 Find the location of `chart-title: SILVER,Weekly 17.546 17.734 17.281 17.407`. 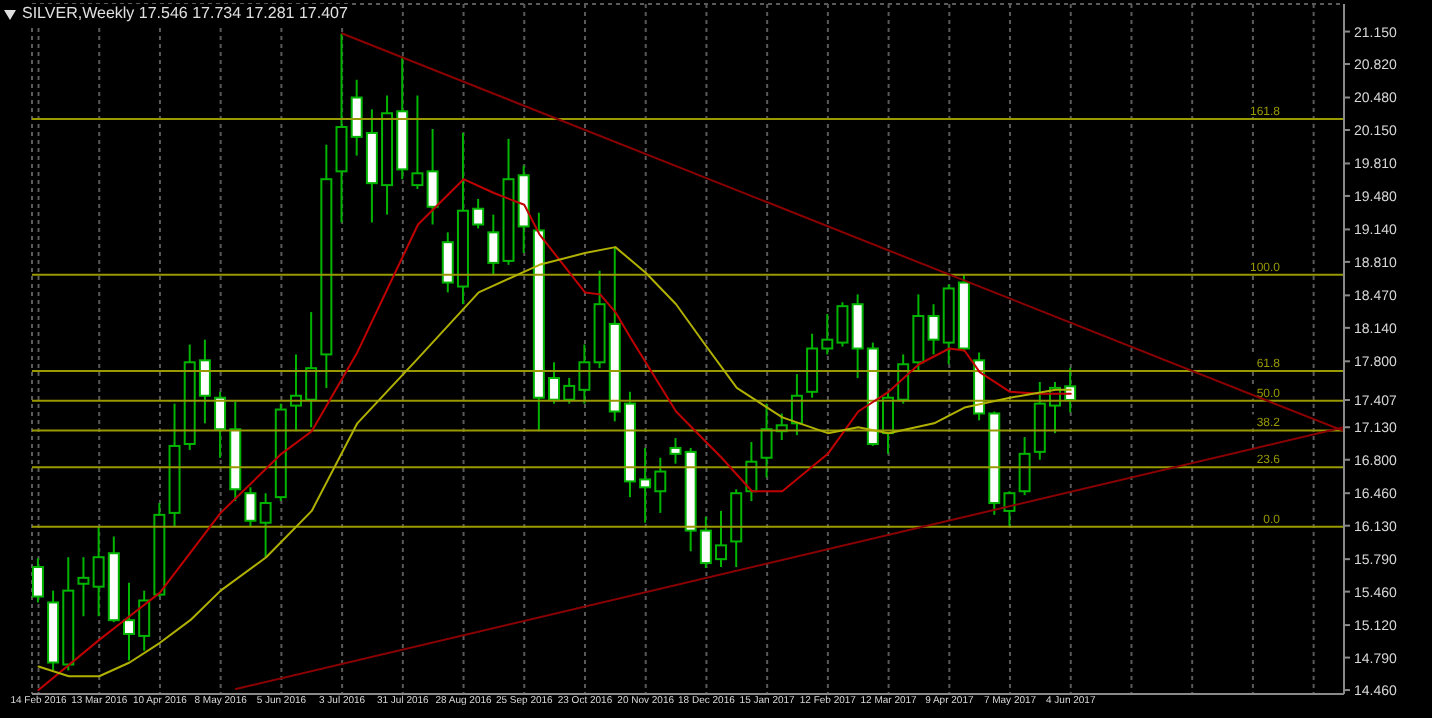

chart-title: SILVER,Weekly 17.546 17.734 17.281 17.407 is located at coordinates (185, 14).